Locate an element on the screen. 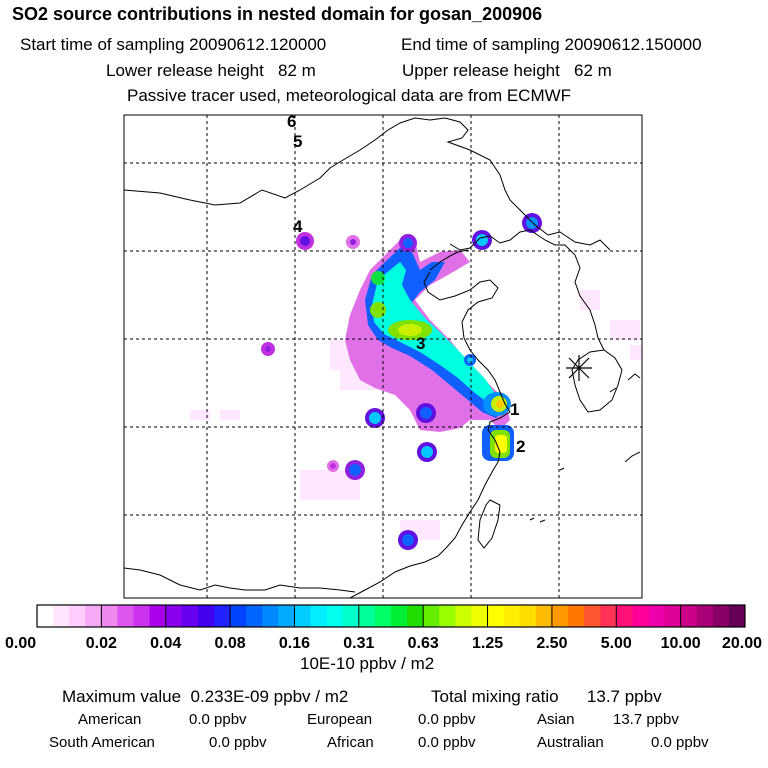  region-european-value: 0.0 ppbv is located at coordinates (447, 719).